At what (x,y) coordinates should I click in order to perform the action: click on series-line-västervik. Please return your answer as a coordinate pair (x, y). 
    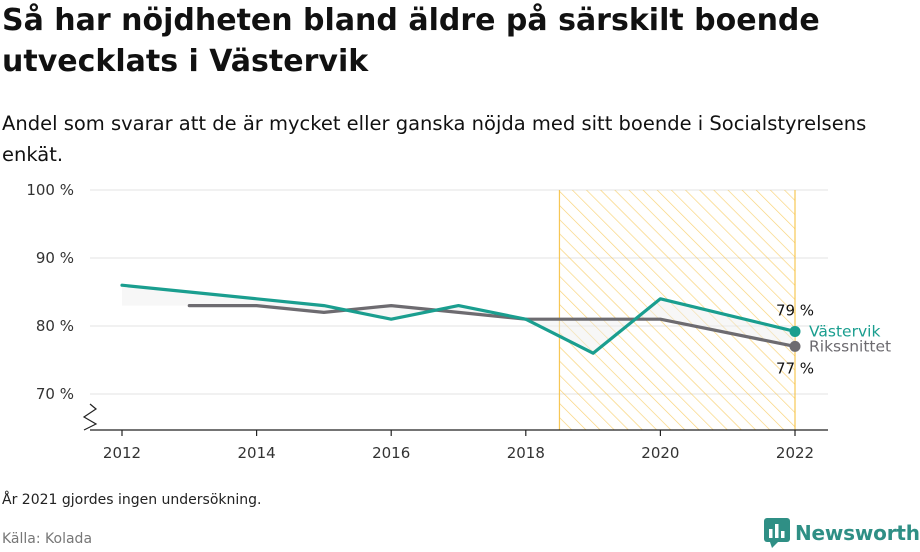
    Looking at the image, I should click on (458, 319).